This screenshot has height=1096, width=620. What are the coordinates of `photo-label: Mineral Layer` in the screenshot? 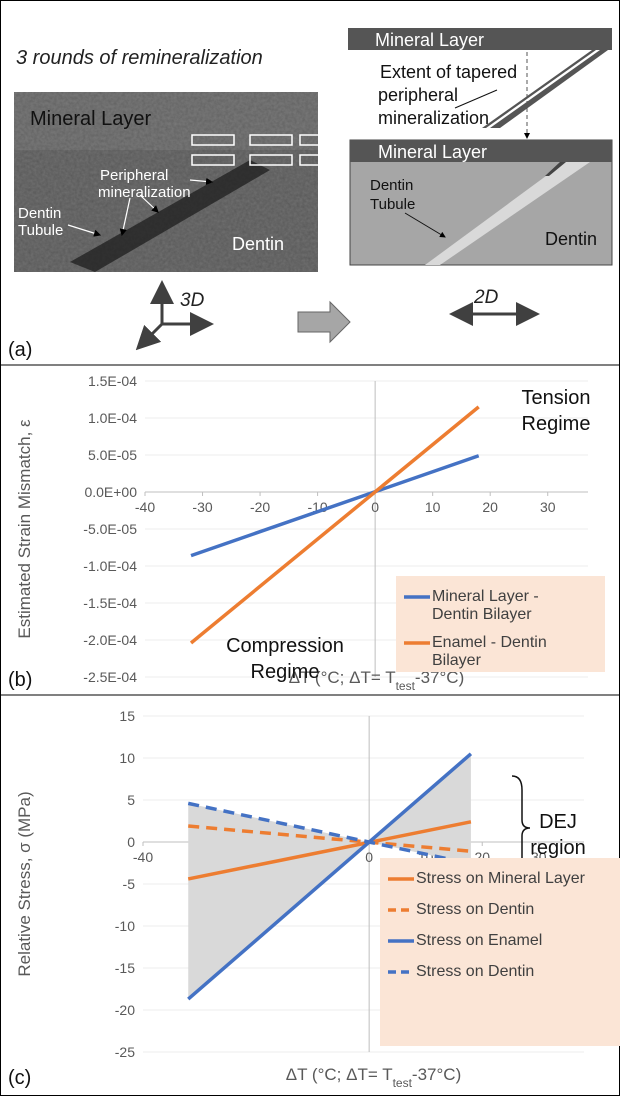 It's located at (91, 119).